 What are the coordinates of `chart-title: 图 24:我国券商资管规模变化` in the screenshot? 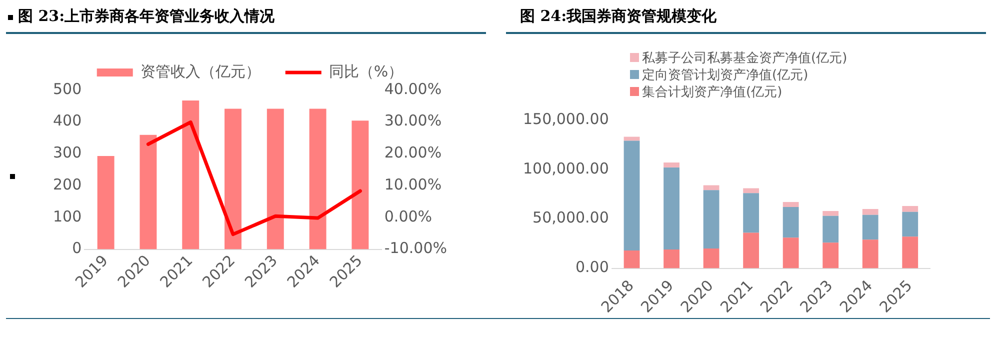 It's located at (618, 16).